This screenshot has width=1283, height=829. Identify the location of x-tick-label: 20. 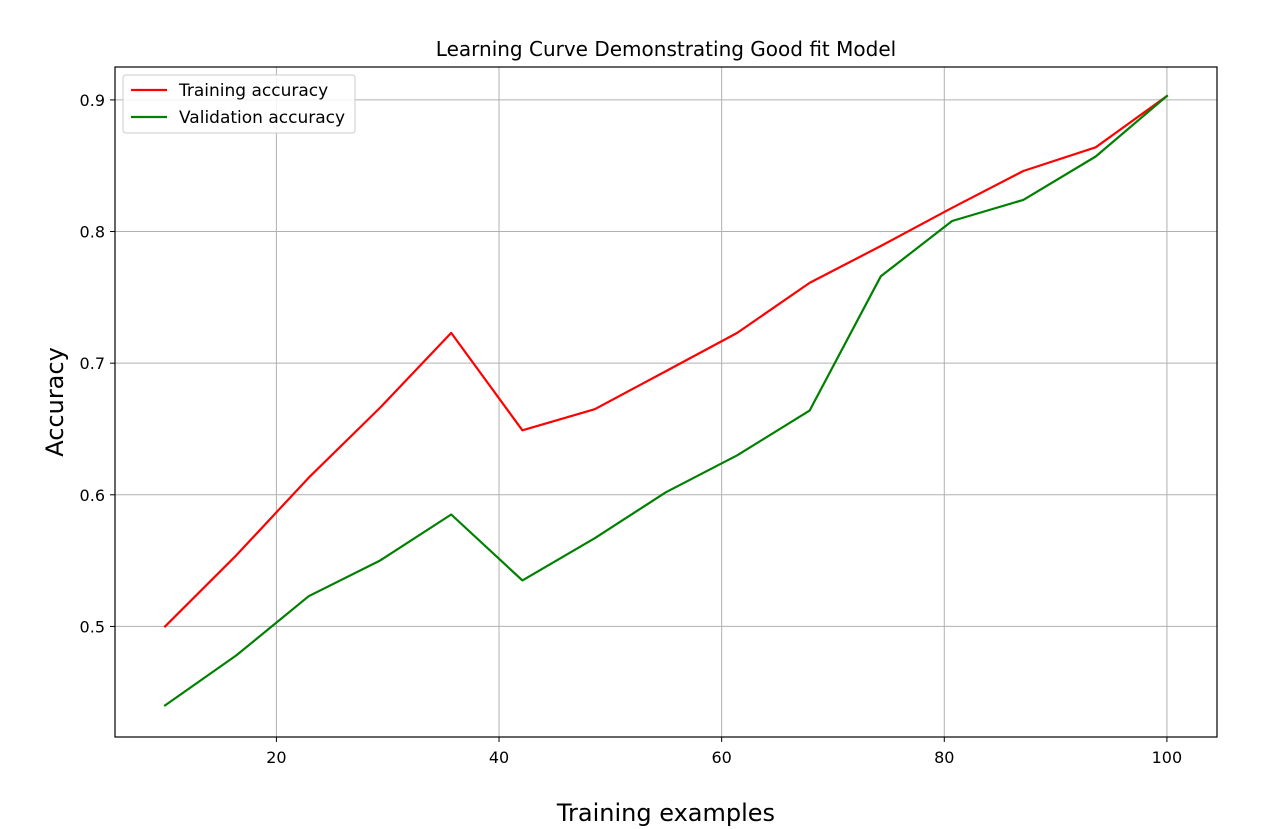
(276, 757).